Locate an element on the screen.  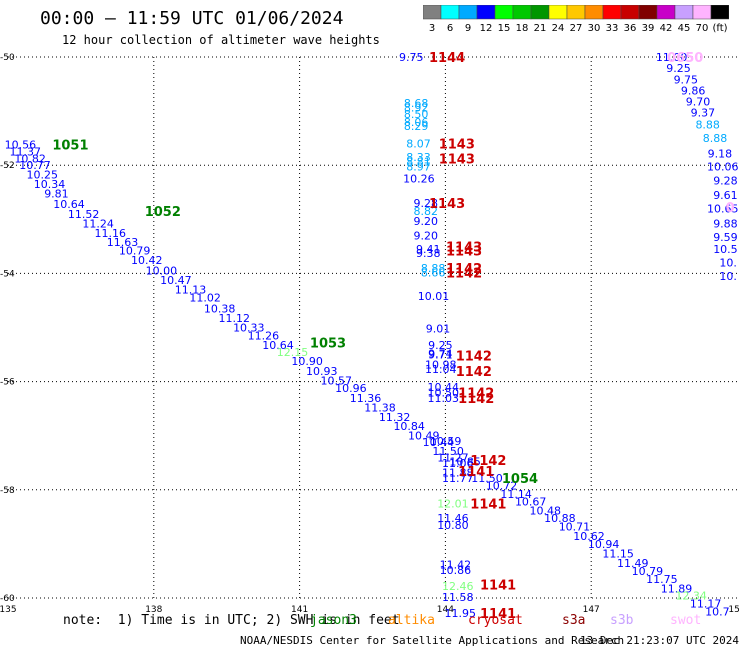
wave-height-point: 11.16 is located at coordinates (111, 233).